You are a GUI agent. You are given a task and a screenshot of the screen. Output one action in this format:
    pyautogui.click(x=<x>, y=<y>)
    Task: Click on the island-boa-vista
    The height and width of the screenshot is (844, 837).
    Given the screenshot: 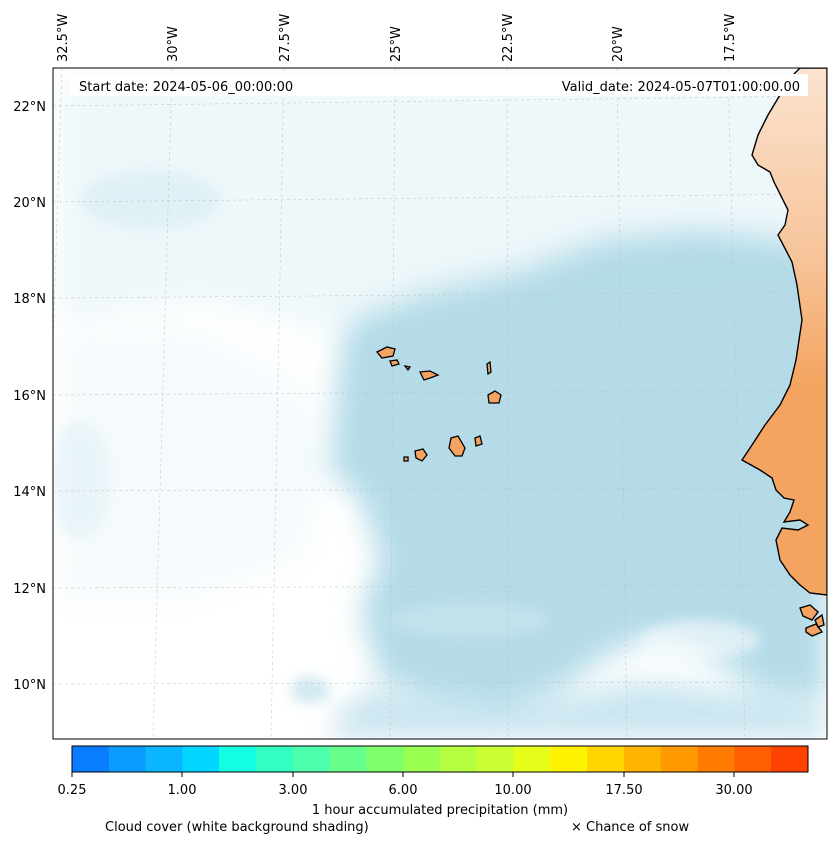 What is the action you would take?
    pyautogui.click(x=494, y=397)
    